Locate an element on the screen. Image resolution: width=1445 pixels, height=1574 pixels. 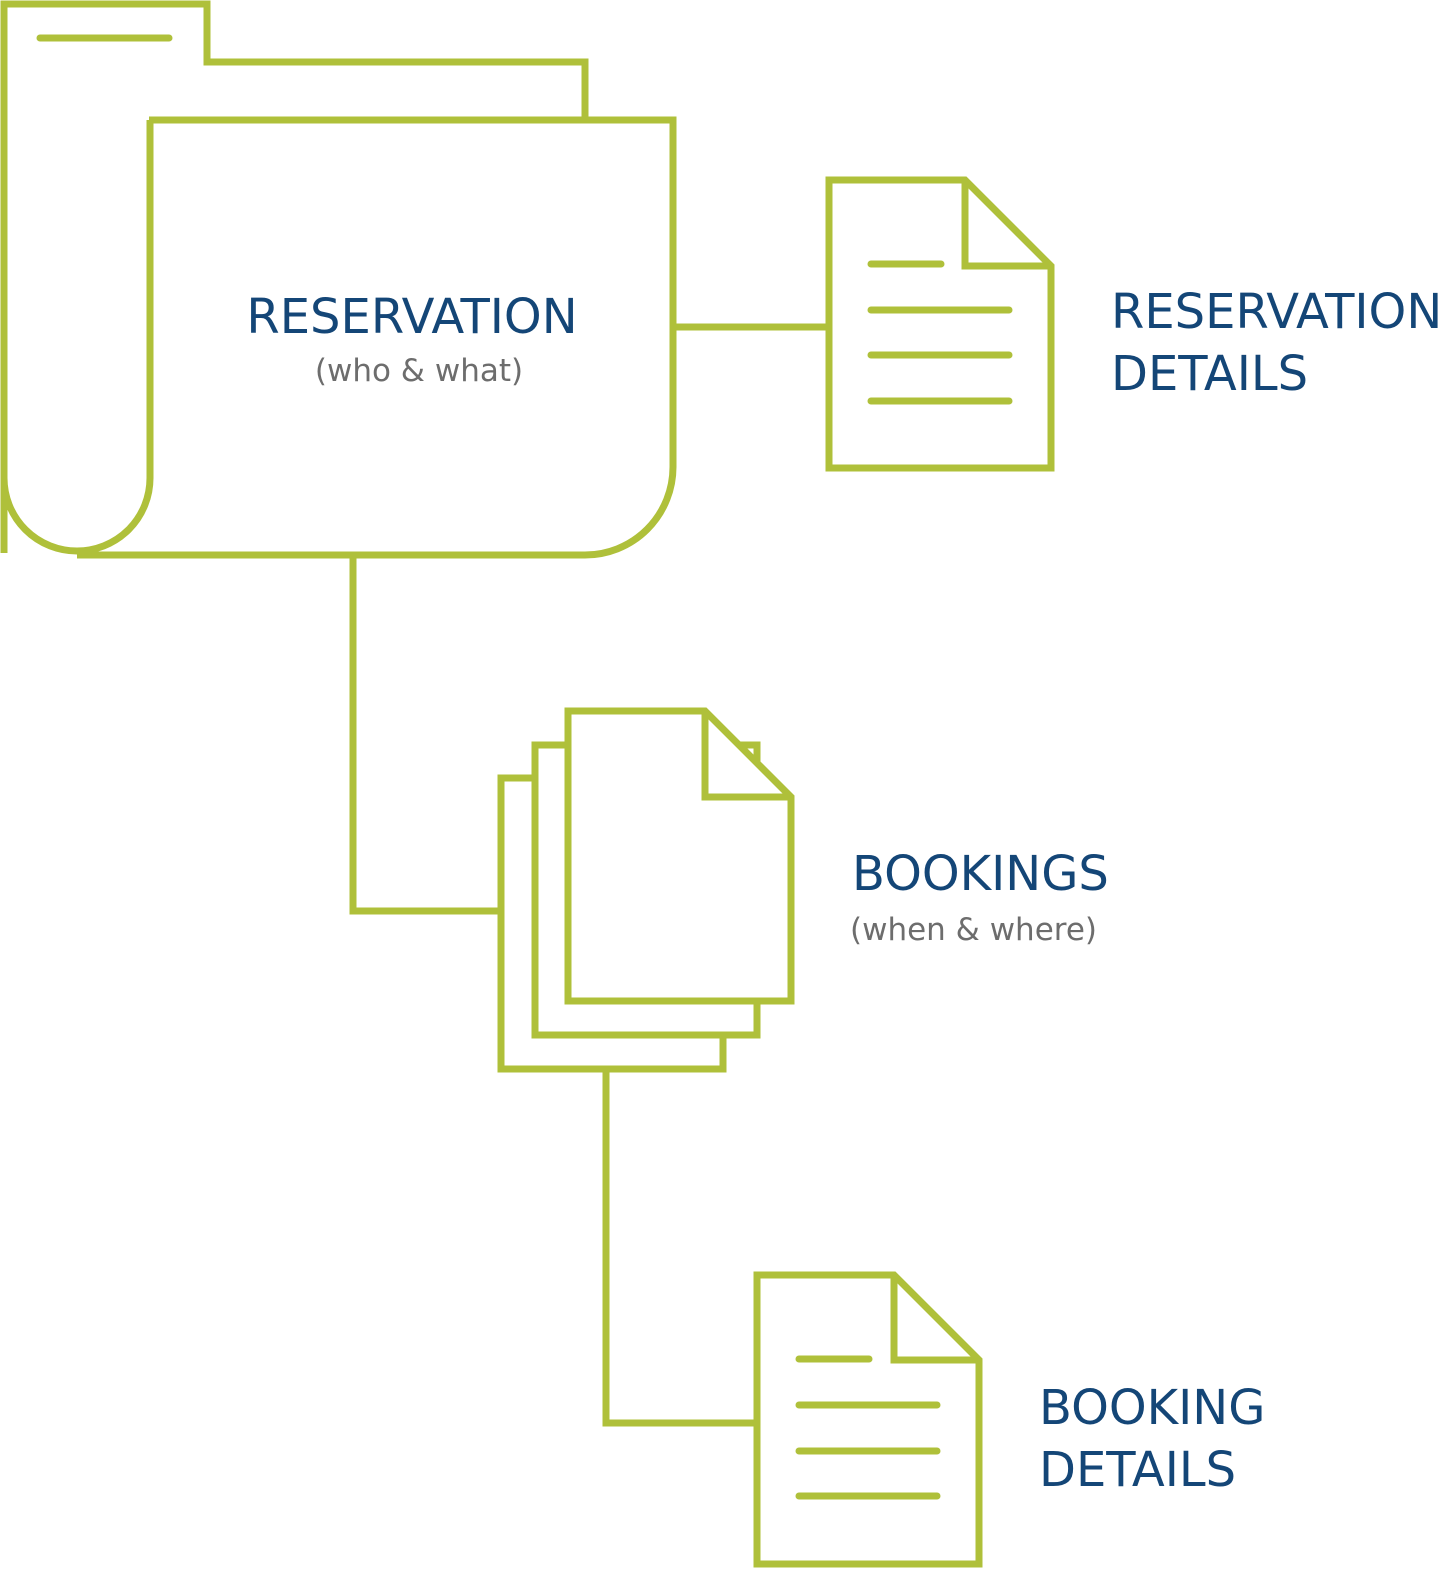
reservation-subtitle: (who & what) is located at coordinates (419, 371).